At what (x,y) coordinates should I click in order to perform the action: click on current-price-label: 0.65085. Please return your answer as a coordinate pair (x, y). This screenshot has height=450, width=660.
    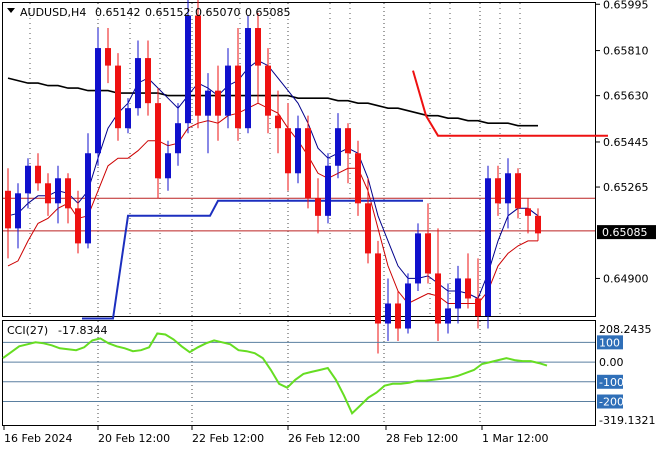
    Looking at the image, I should click on (625, 232).